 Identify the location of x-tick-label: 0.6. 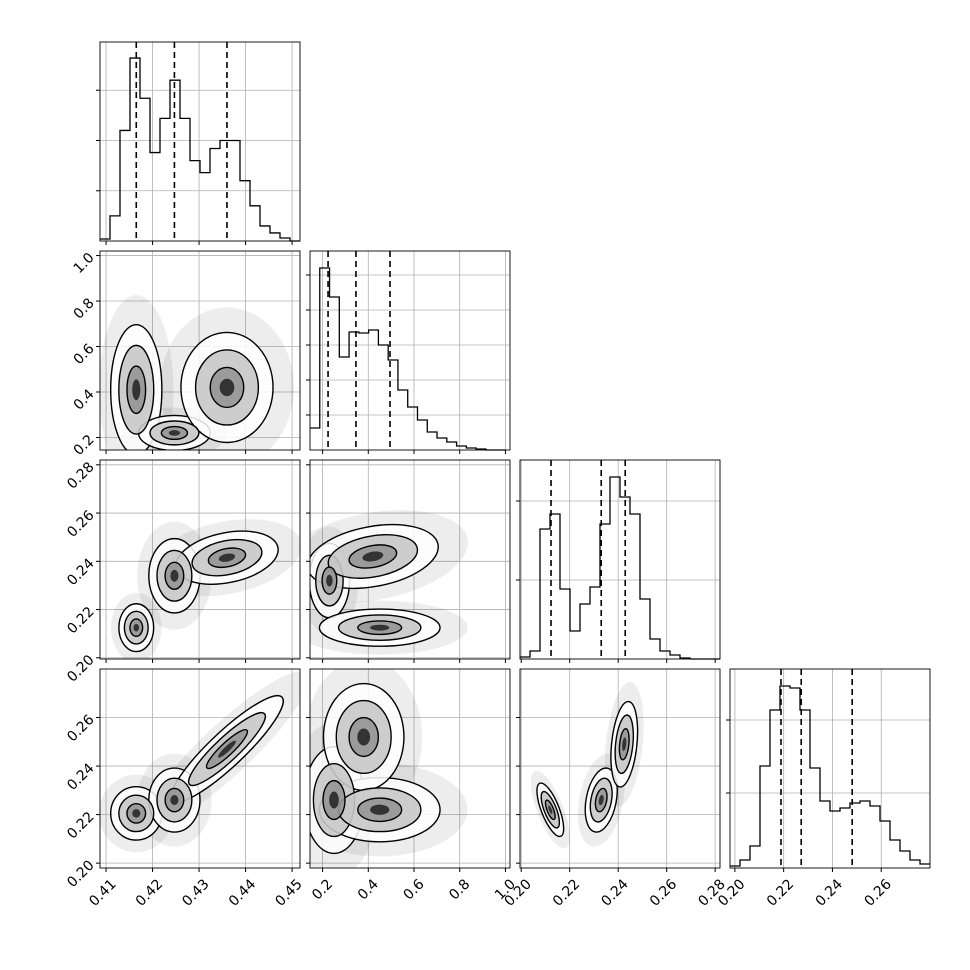
(414, 889).